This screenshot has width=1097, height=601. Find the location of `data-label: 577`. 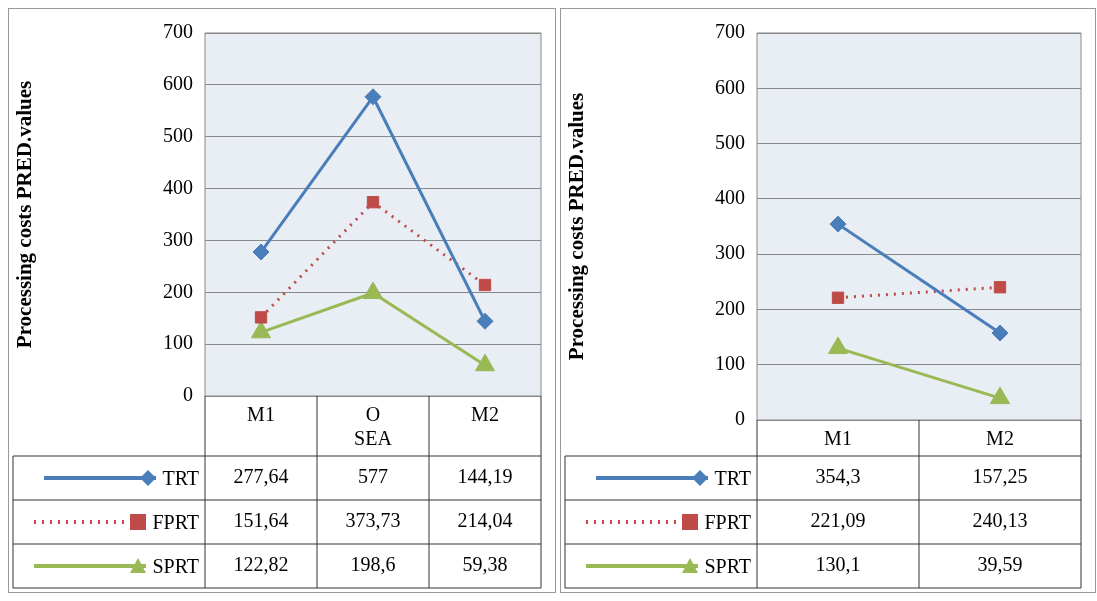

data-label: 577 is located at coordinates (373, 476).